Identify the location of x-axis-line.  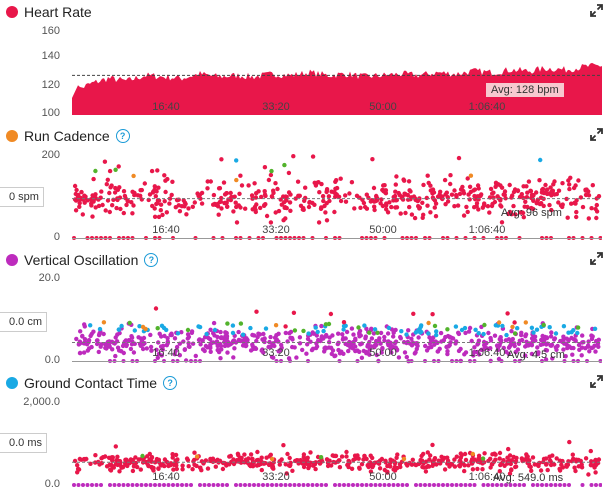
(337, 361).